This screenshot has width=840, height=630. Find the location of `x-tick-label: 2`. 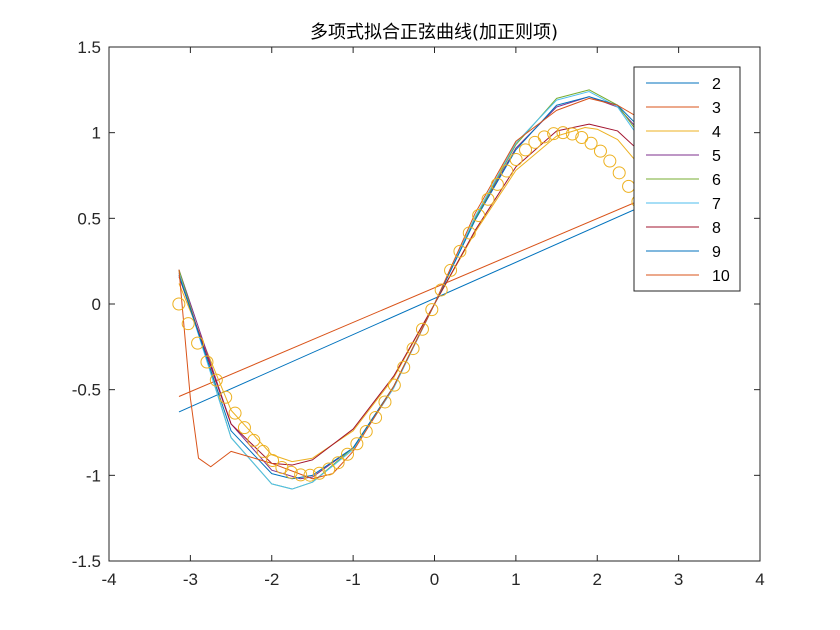

x-tick-label: 2 is located at coordinates (597, 579).